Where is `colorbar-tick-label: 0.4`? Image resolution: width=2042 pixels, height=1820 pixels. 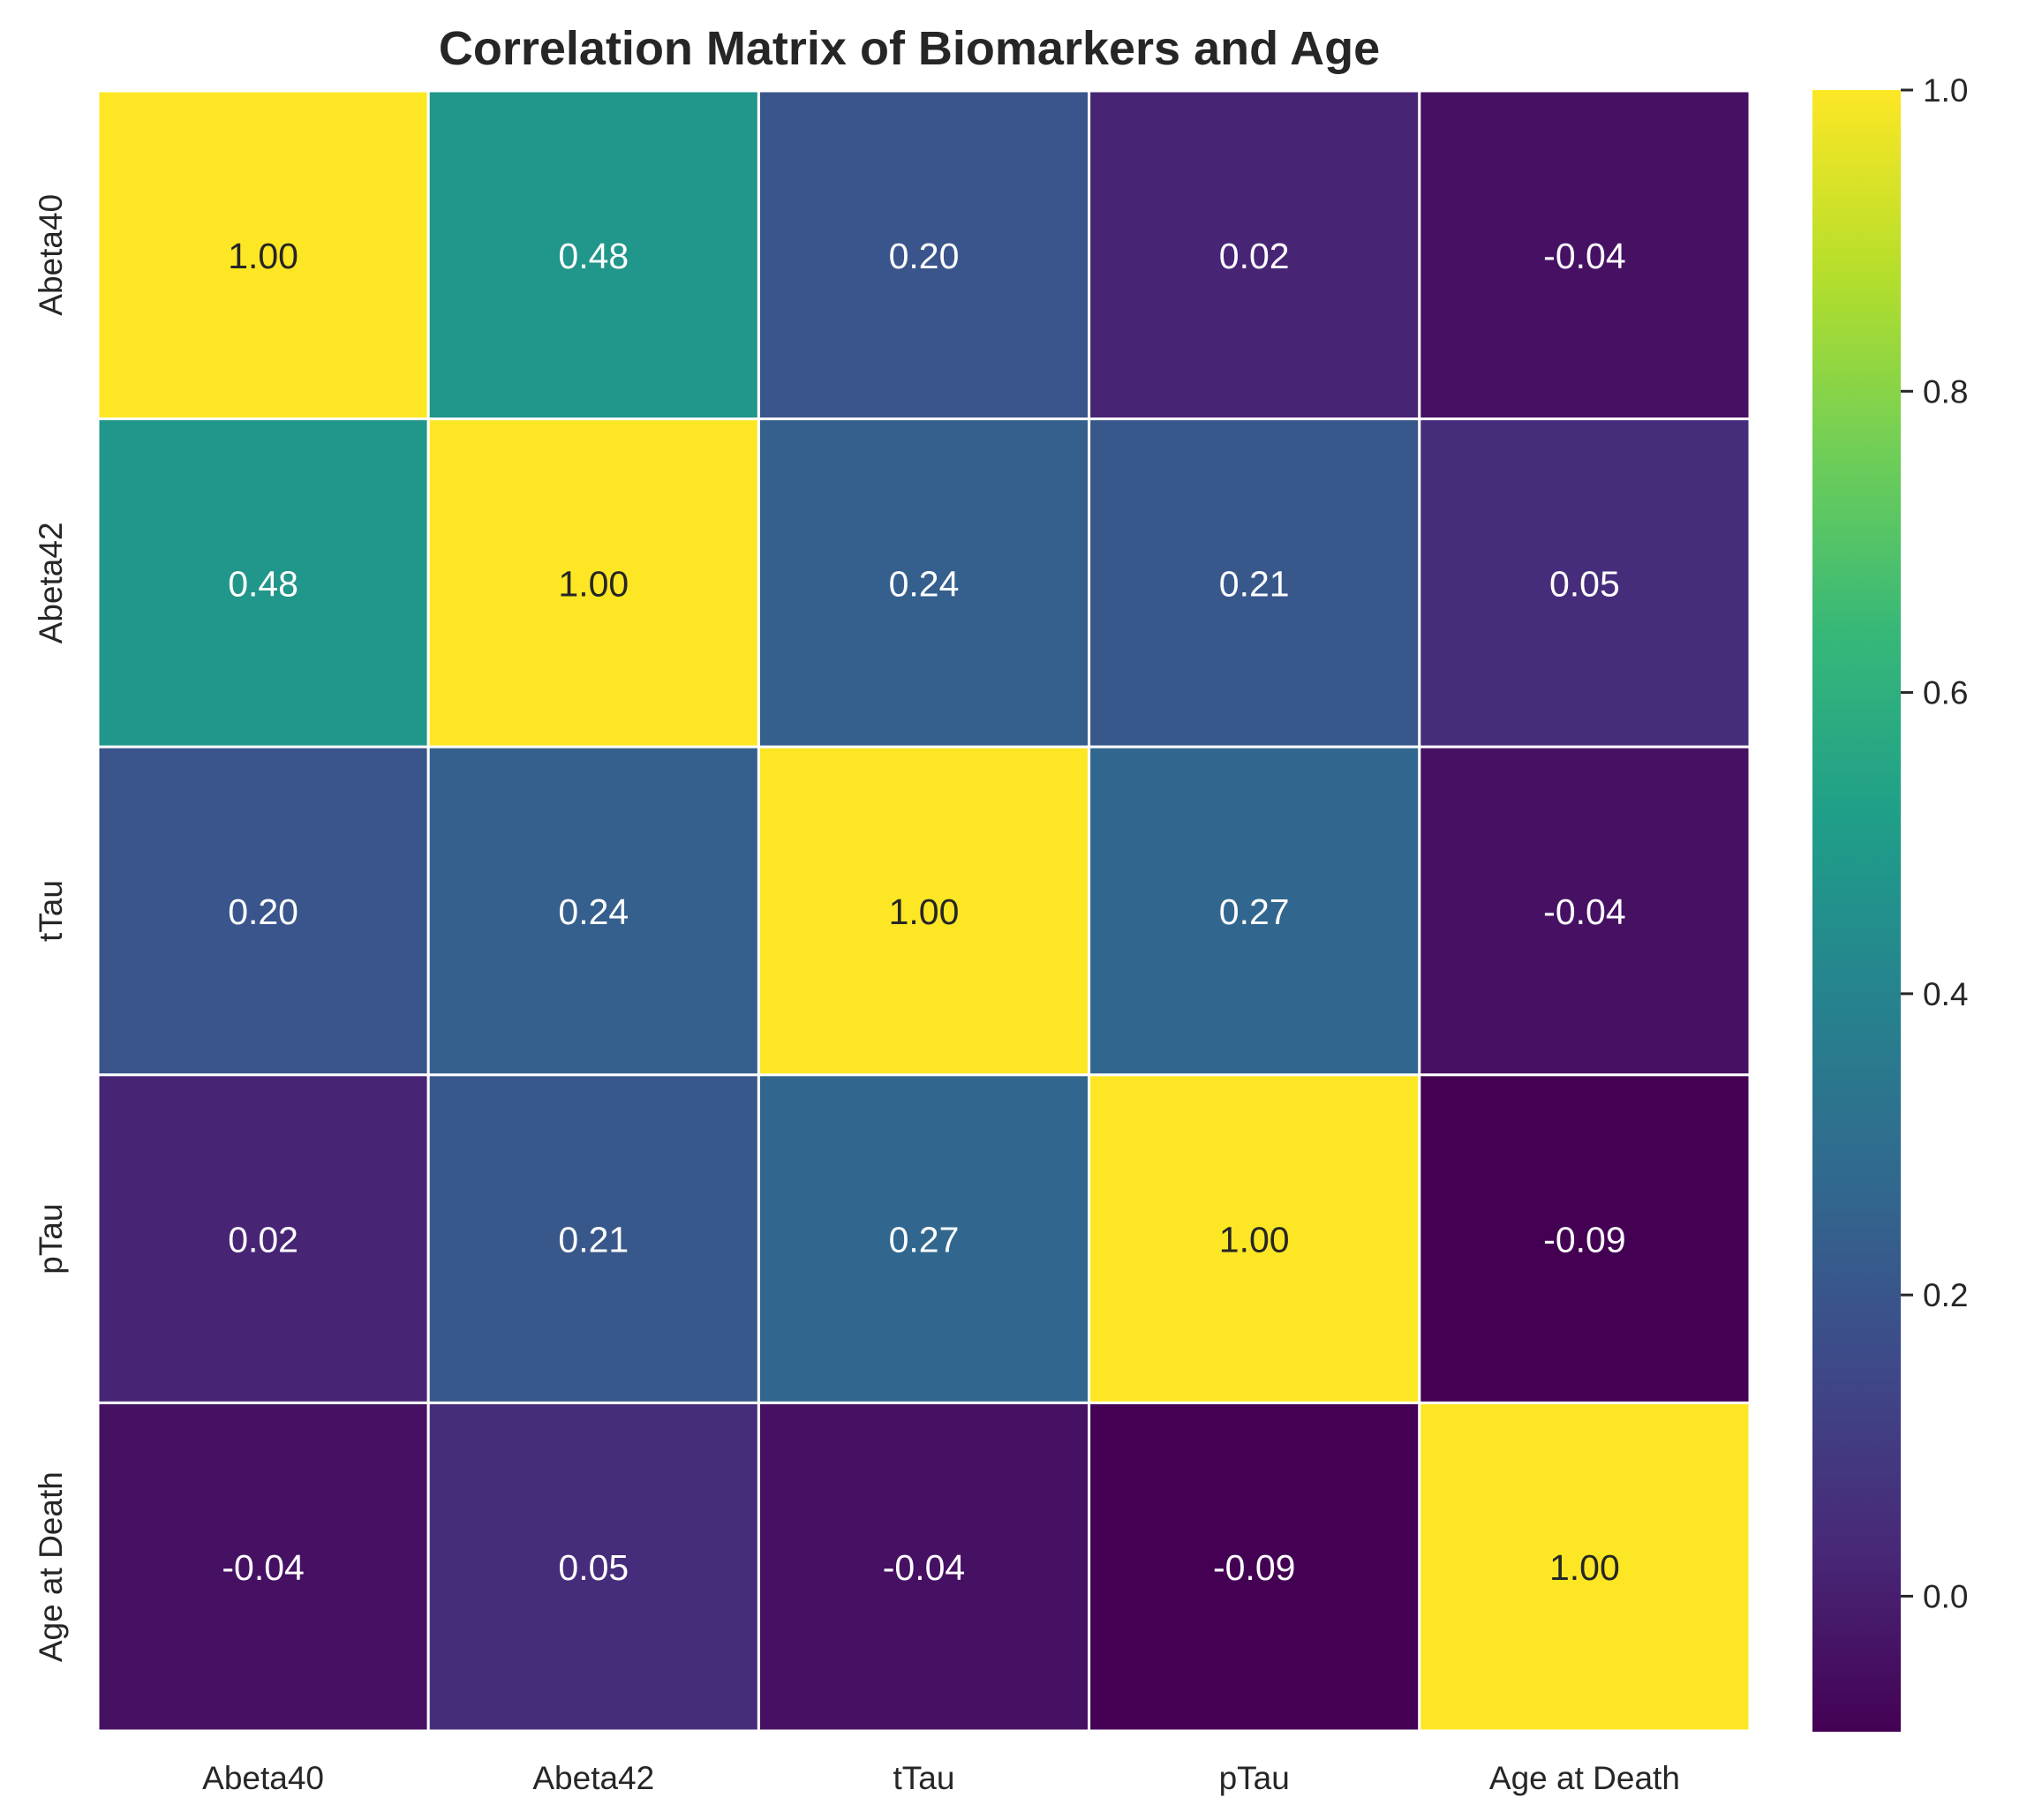 colorbar-tick-label: 0.4 is located at coordinates (1945, 994).